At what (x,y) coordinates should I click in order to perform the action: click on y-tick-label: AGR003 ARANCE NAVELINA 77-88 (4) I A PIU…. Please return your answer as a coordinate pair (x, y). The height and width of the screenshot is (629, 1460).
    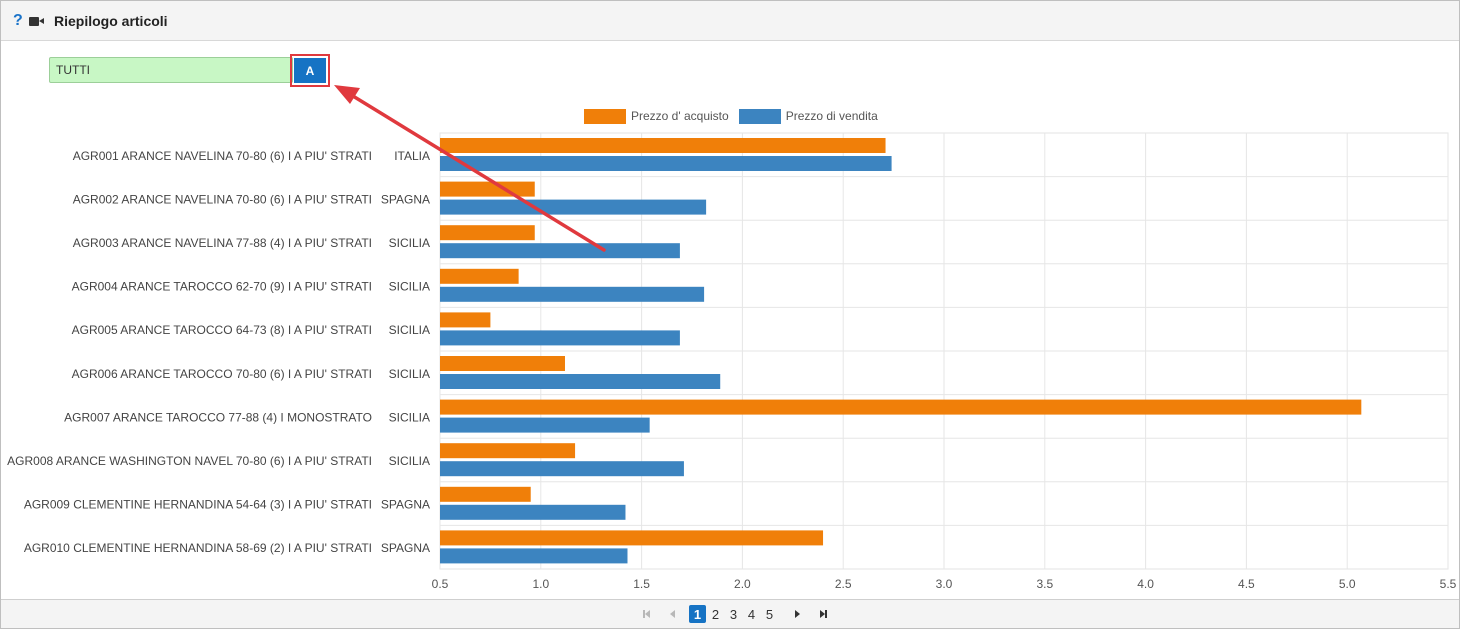
    Looking at the image, I should click on (222, 243).